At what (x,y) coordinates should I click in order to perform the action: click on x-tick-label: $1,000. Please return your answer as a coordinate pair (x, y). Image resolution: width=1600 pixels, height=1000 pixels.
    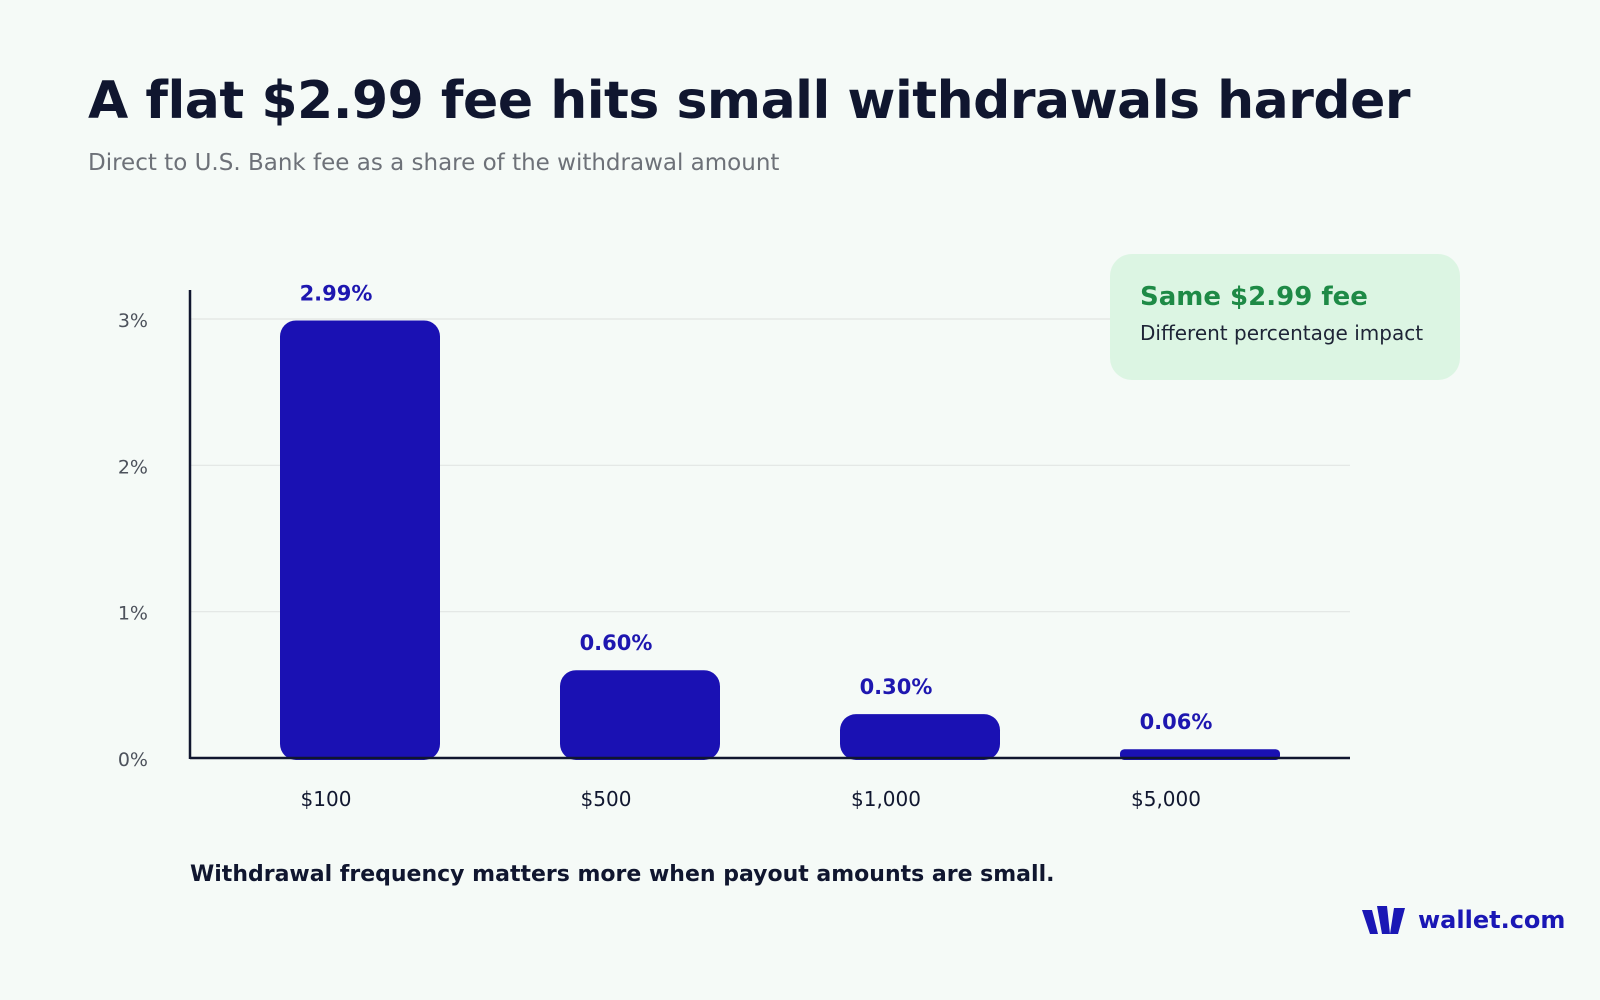
    Looking at the image, I should click on (886, 799).